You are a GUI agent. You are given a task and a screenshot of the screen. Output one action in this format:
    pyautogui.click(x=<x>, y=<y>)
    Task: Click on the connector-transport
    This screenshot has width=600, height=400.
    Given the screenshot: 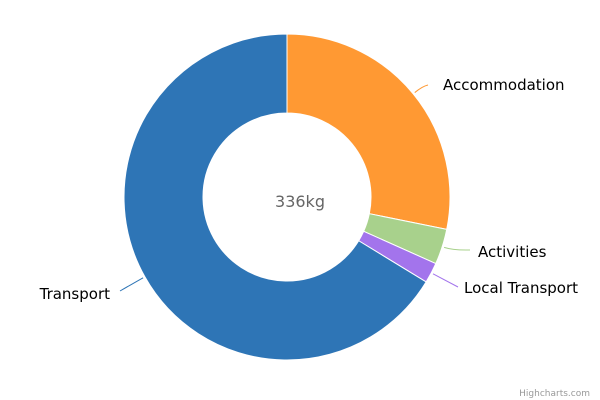 What is the action you would take?
    pyautogui.click(x=131, y=284)
    